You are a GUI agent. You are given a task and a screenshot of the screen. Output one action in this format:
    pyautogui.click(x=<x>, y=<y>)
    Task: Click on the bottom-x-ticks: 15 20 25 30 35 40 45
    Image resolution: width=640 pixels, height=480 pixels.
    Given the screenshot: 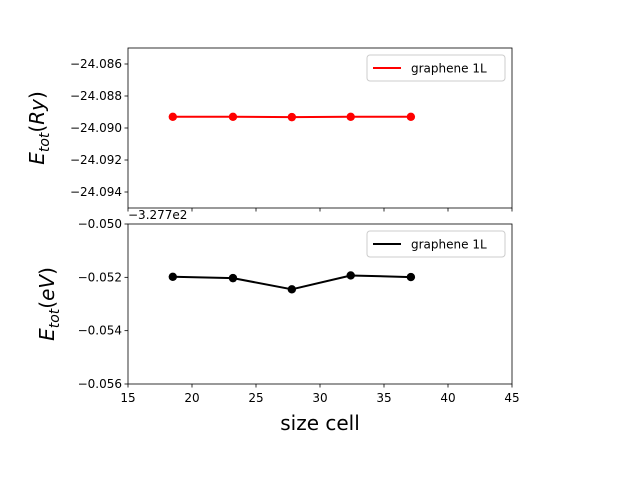 What is the action you would take?
    pyautogui.click(x=320, y=394)
    